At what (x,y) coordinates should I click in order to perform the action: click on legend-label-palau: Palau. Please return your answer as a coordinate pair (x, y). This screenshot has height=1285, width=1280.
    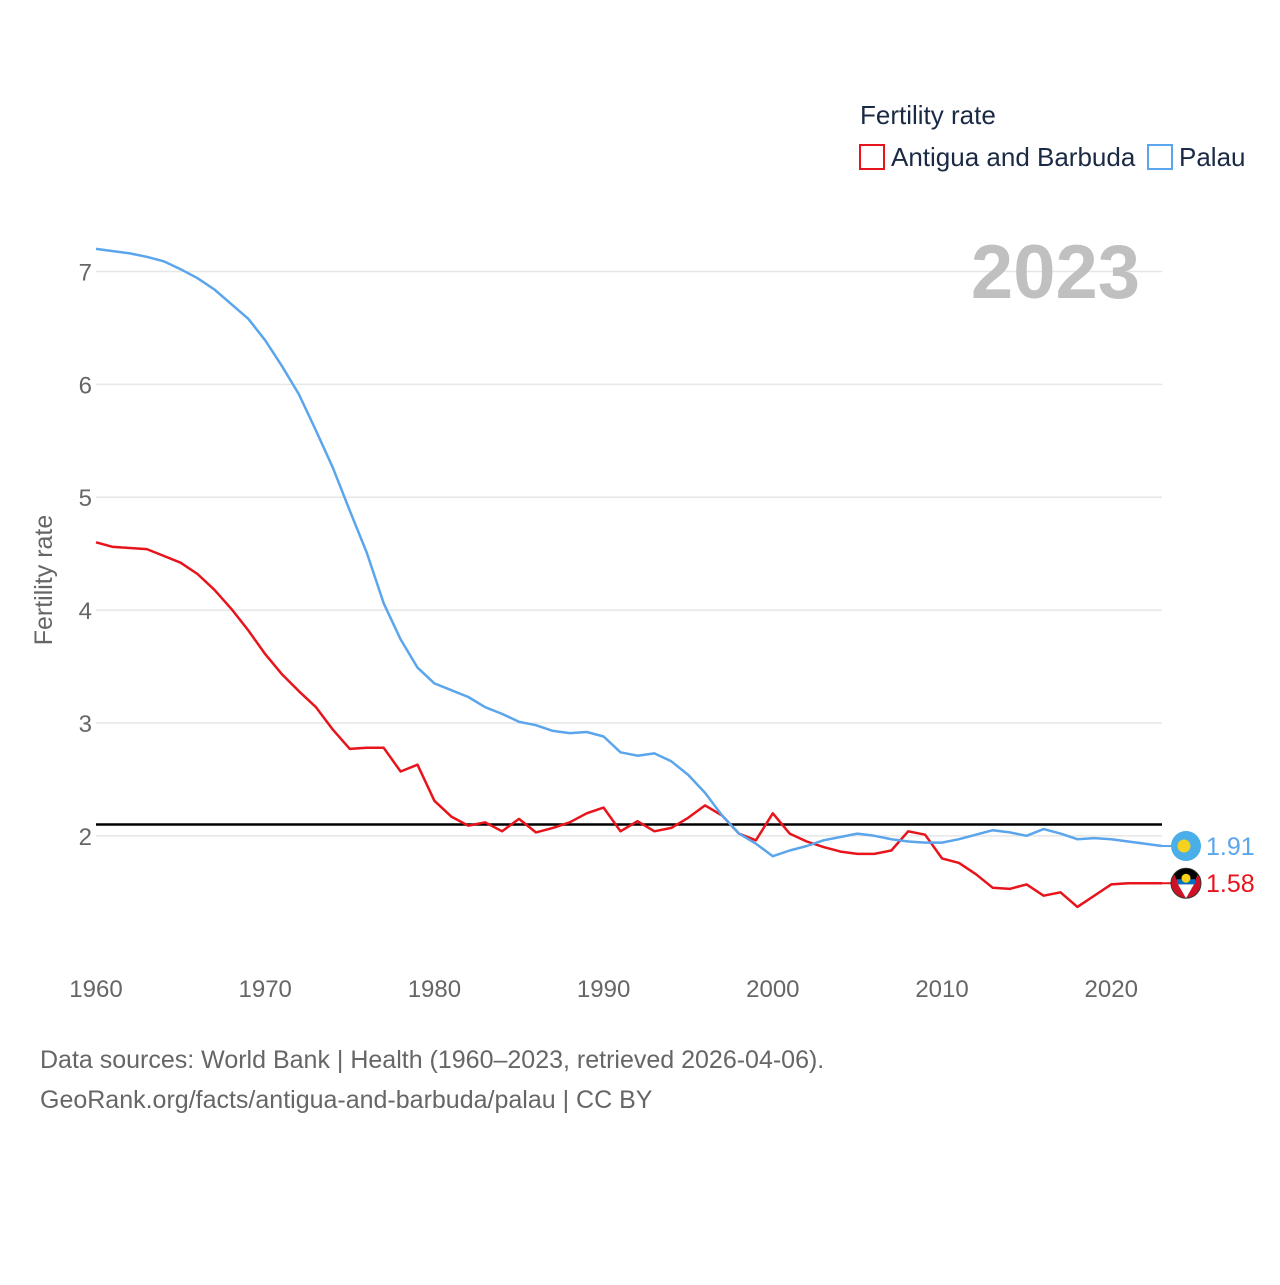
    Looking at the image, I should click on (1212, 157).